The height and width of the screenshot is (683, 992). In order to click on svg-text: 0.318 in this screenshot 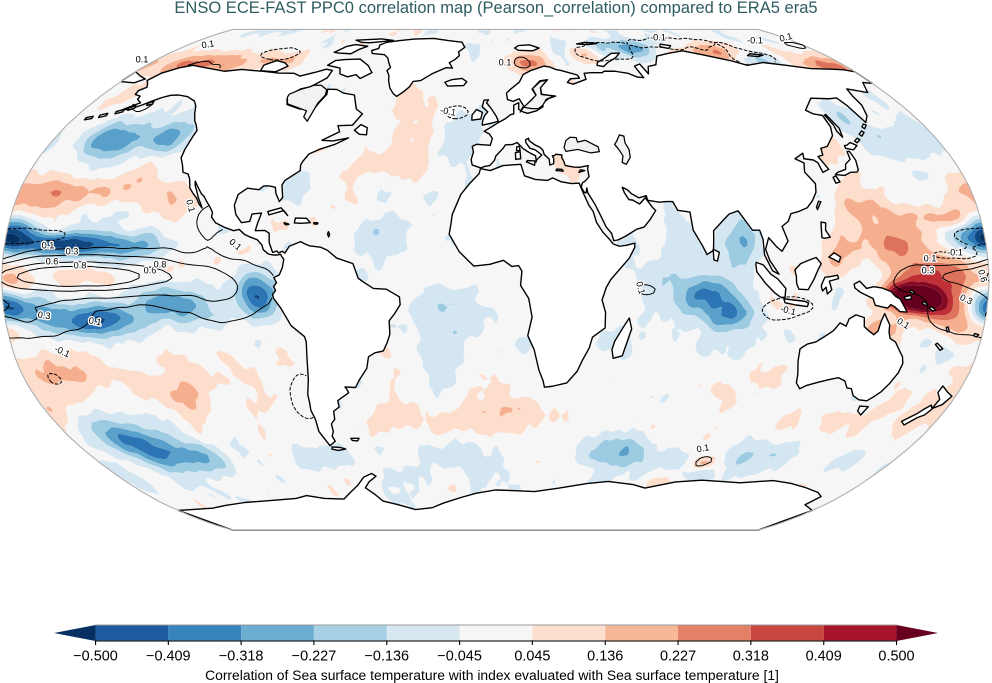, I will do `click(751, 656)`.